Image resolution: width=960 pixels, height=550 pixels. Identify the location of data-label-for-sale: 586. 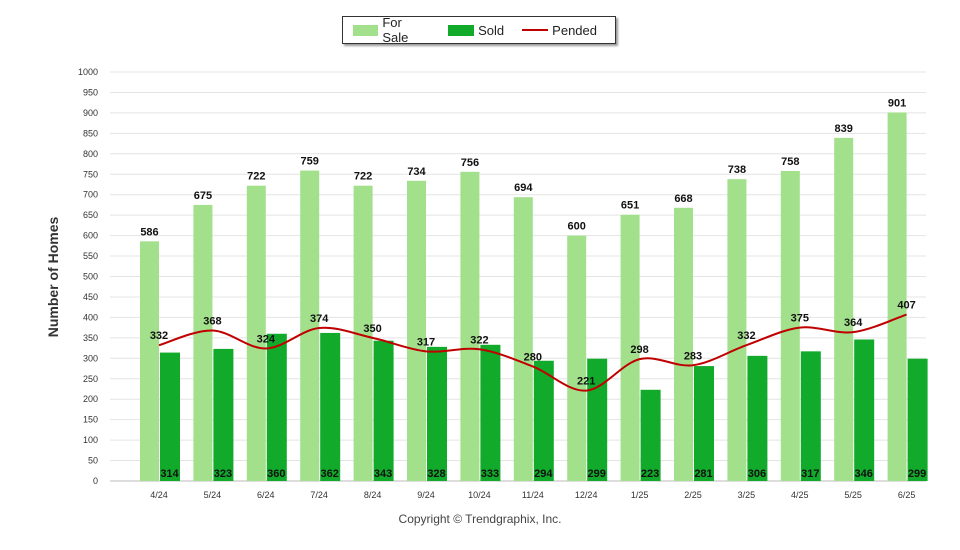
(149, 232).